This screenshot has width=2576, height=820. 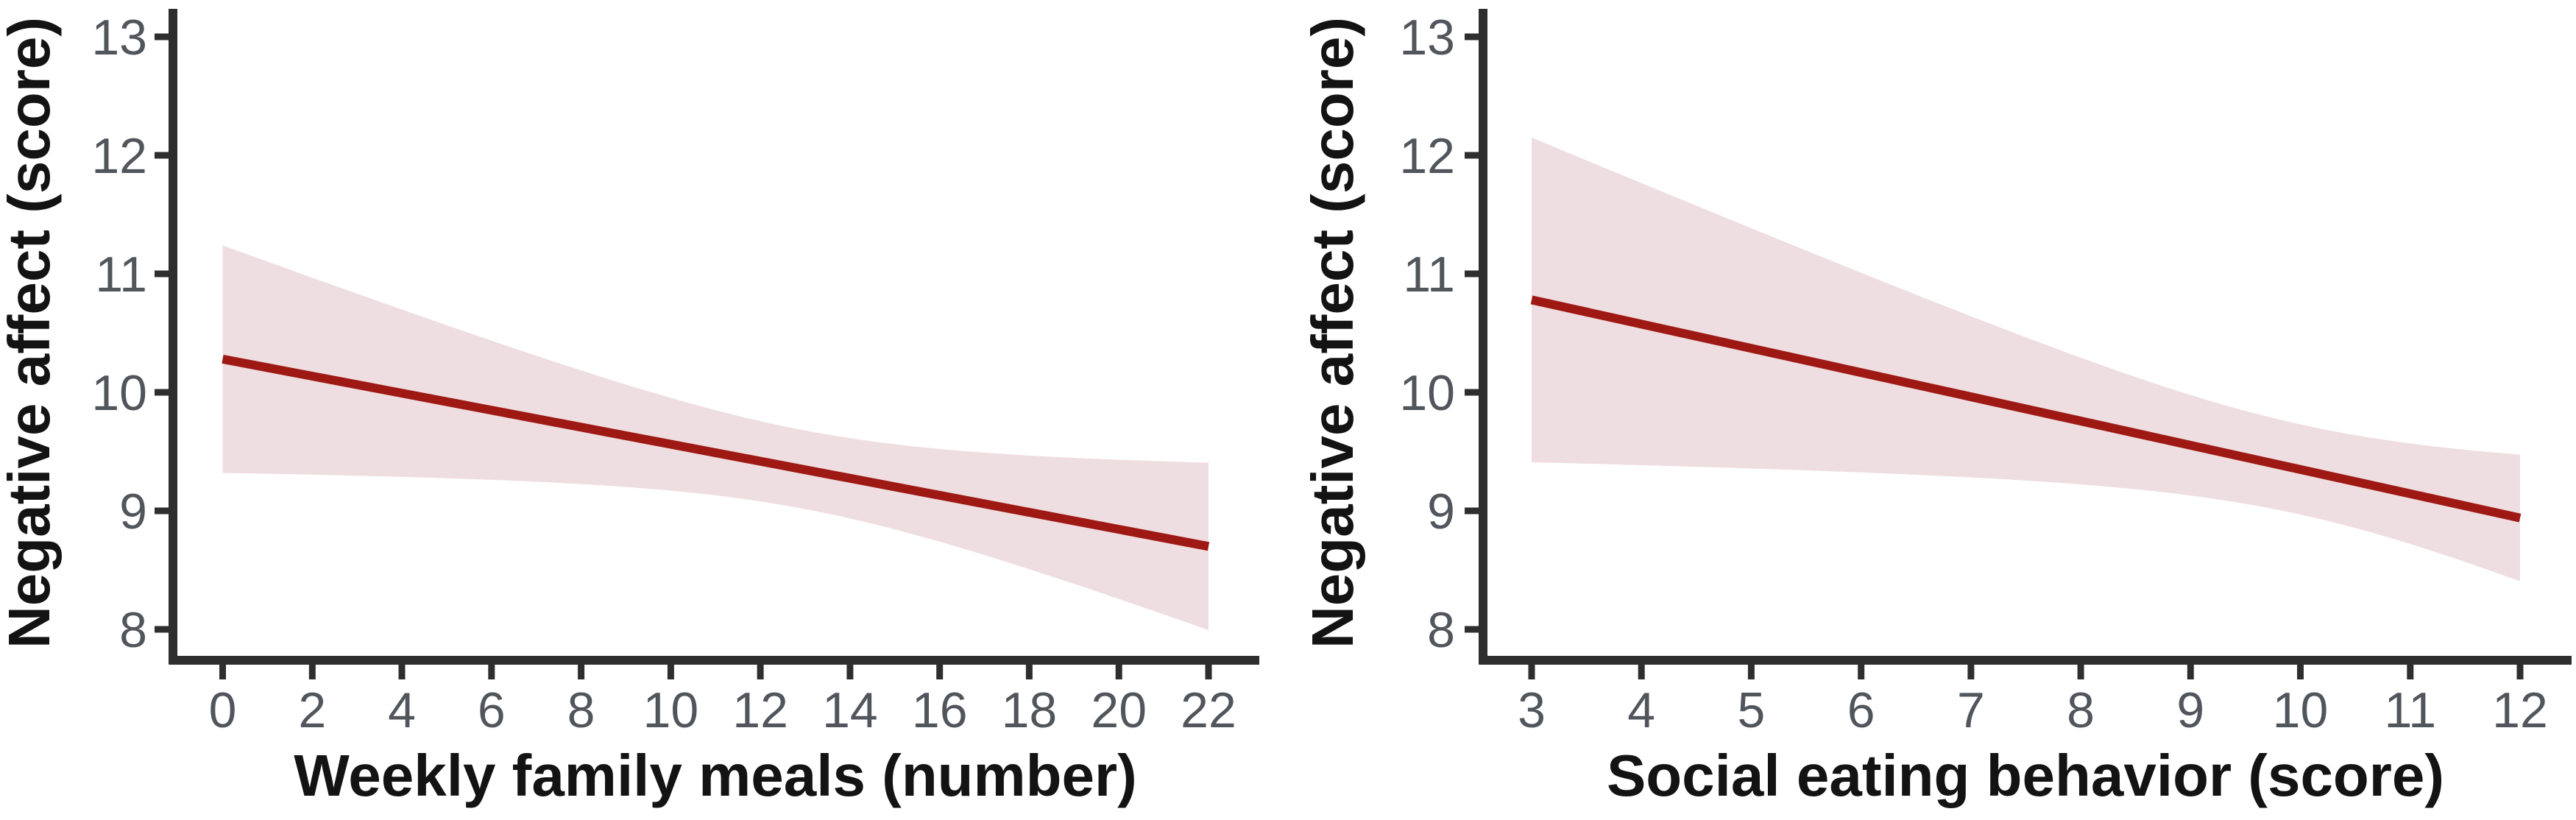 What do you see at coordinates (1751, 710) in the screenshot?
I see `svg-text: 5` at bounding box center [1751, 710].